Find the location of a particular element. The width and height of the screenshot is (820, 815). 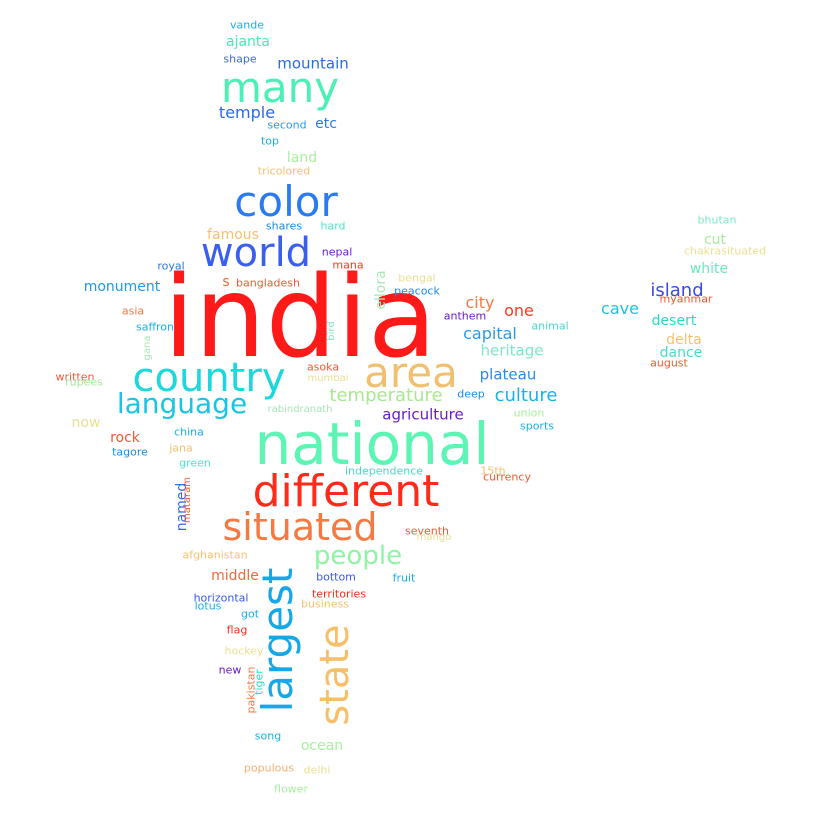

cloud-word-lotus: lotus is located at coordinates (208, 606).